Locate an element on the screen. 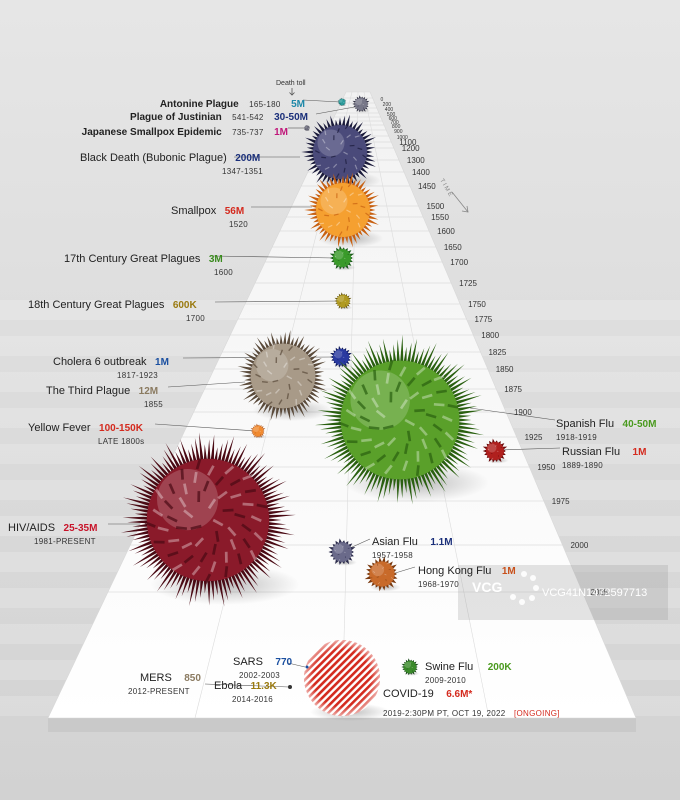 This screenshot has height=800, width=680. death-toll: 1.1M is located at coordinates (441, 542).